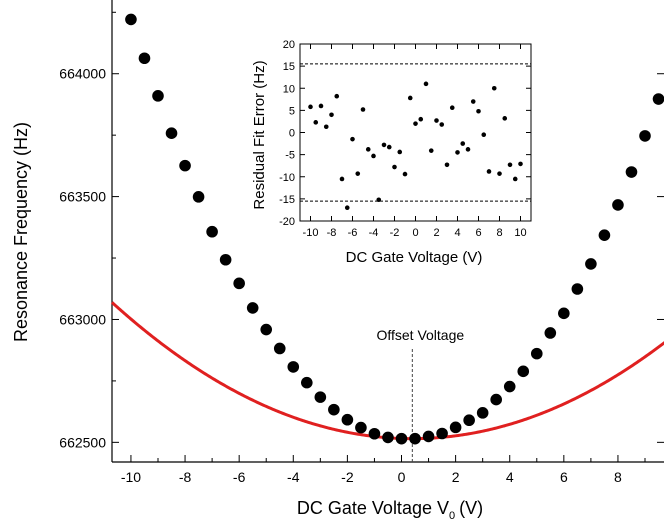 The width and height of the screenshot is (664, 529). Describe the element at coordinates (289, 89) in the screenshot. I see `inset-y-tick-label: 10` at that location.